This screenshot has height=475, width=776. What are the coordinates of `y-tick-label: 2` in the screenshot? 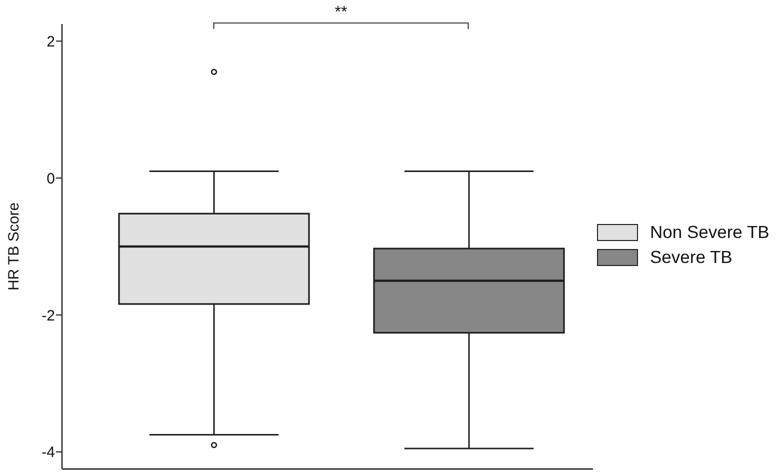 It's located at (50, 41).